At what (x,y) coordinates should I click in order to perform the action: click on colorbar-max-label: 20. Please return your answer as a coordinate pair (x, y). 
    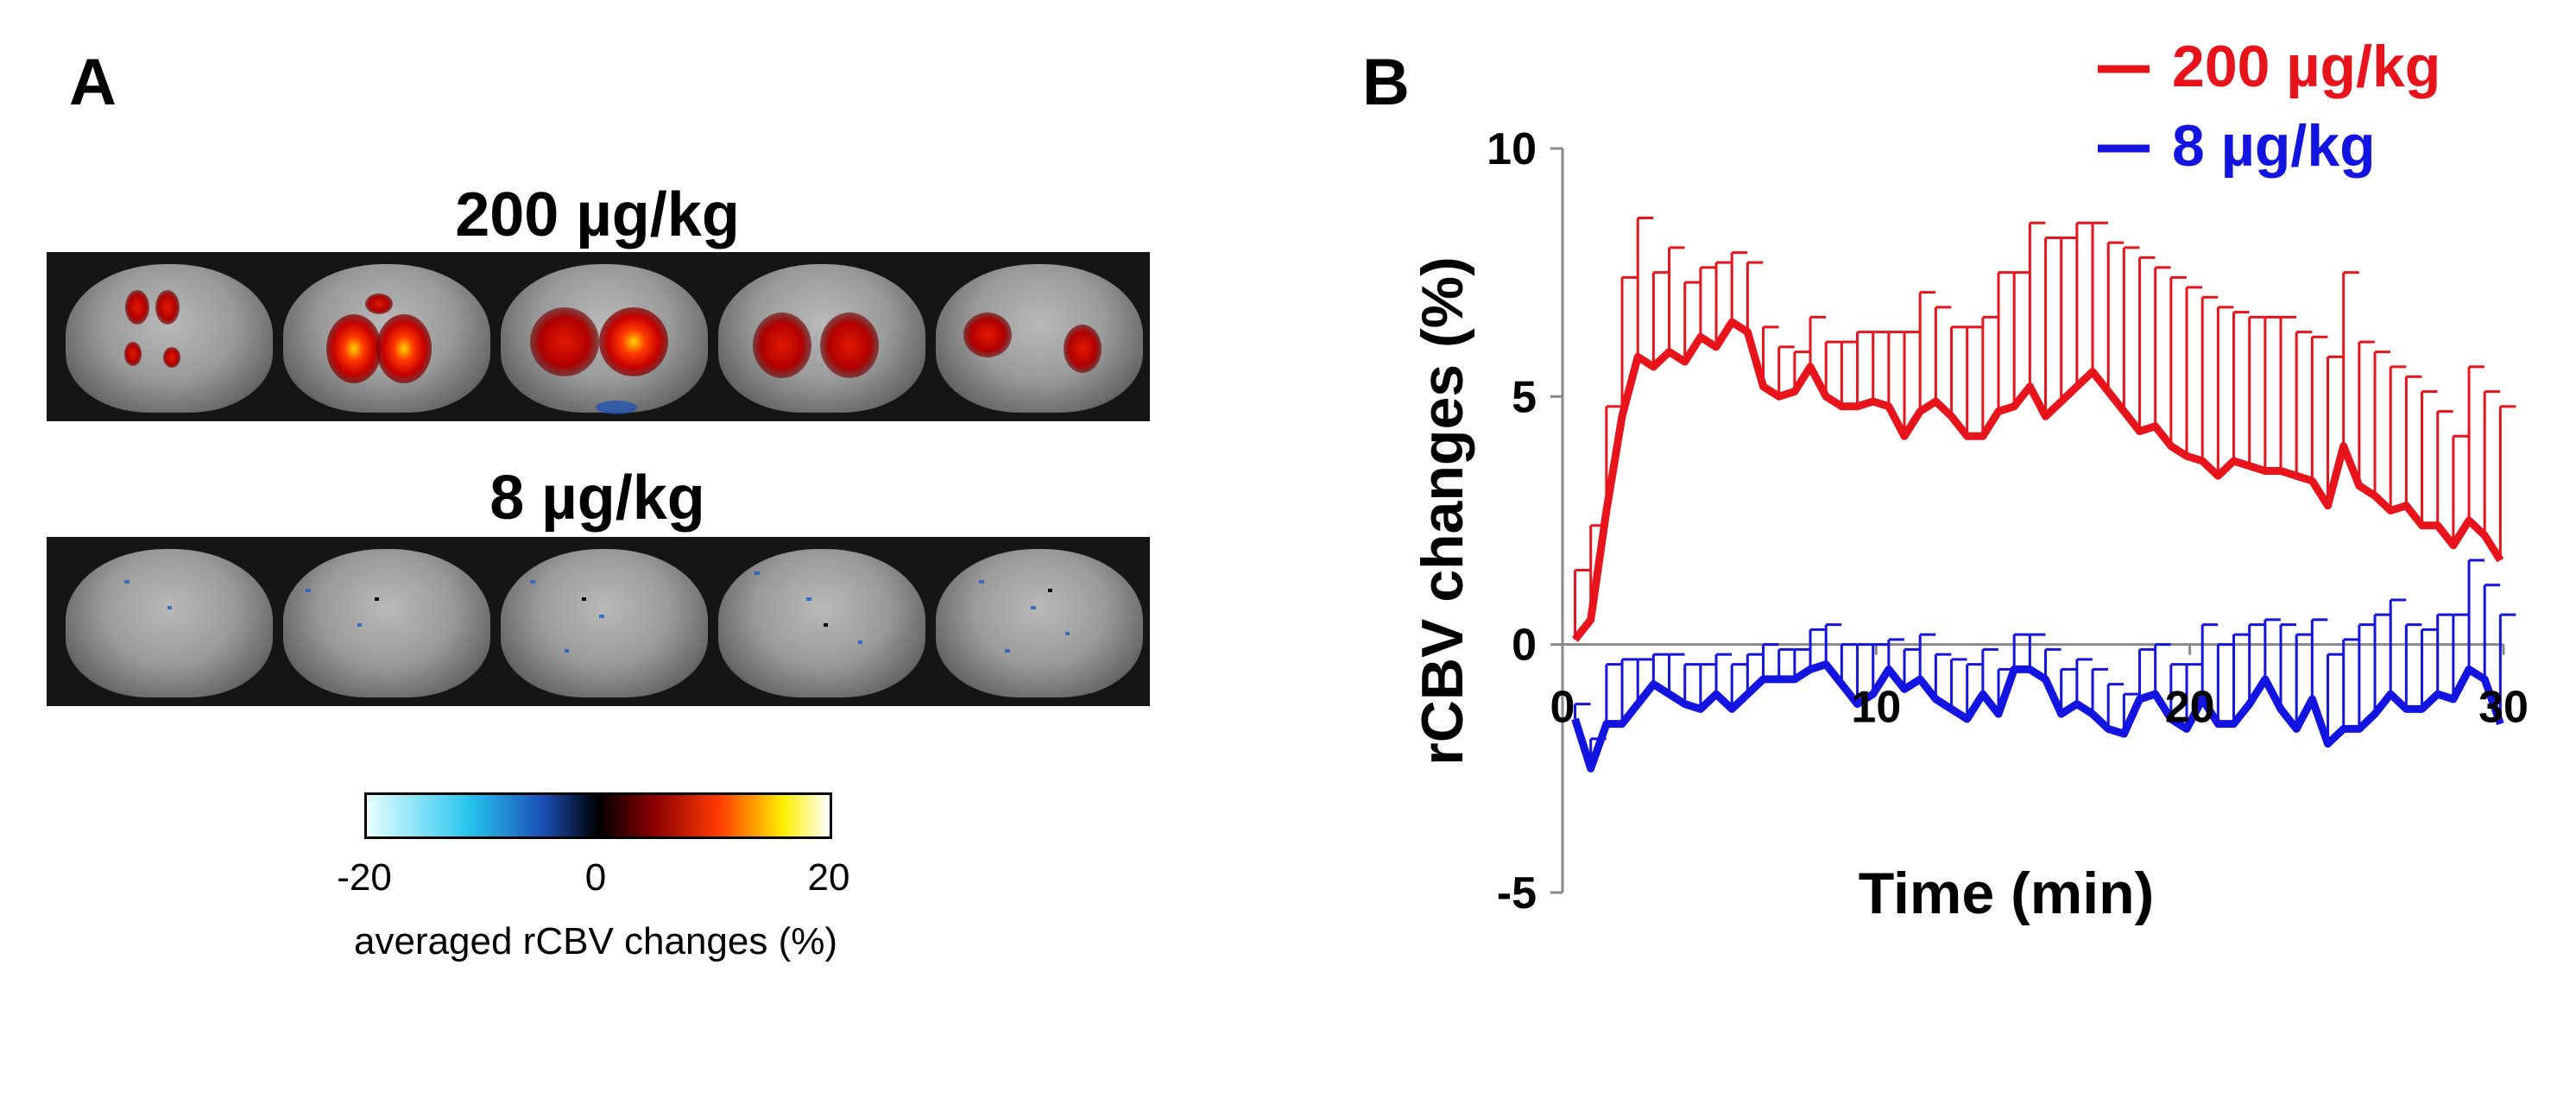
    Looking at the image, I should click on (828, 877).